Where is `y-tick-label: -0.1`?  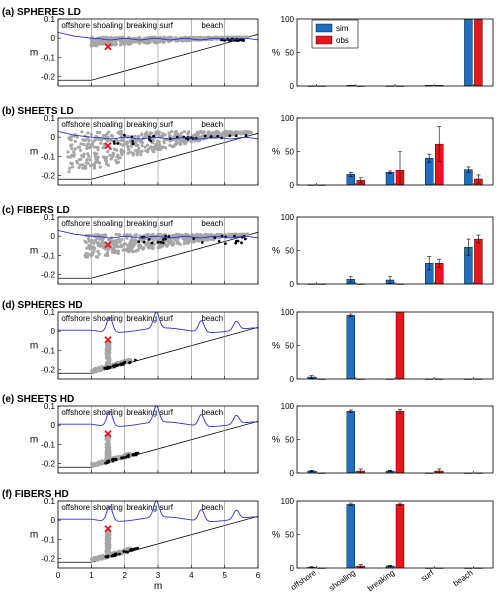
y-tick-label: -0.1 is located at coordinates (48, 350).